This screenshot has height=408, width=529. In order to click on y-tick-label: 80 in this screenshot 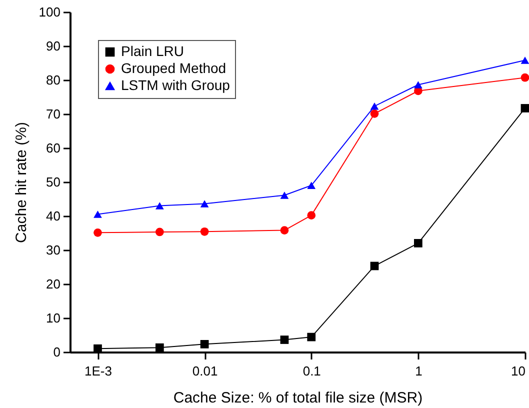, I will do `click(53, 80)`.